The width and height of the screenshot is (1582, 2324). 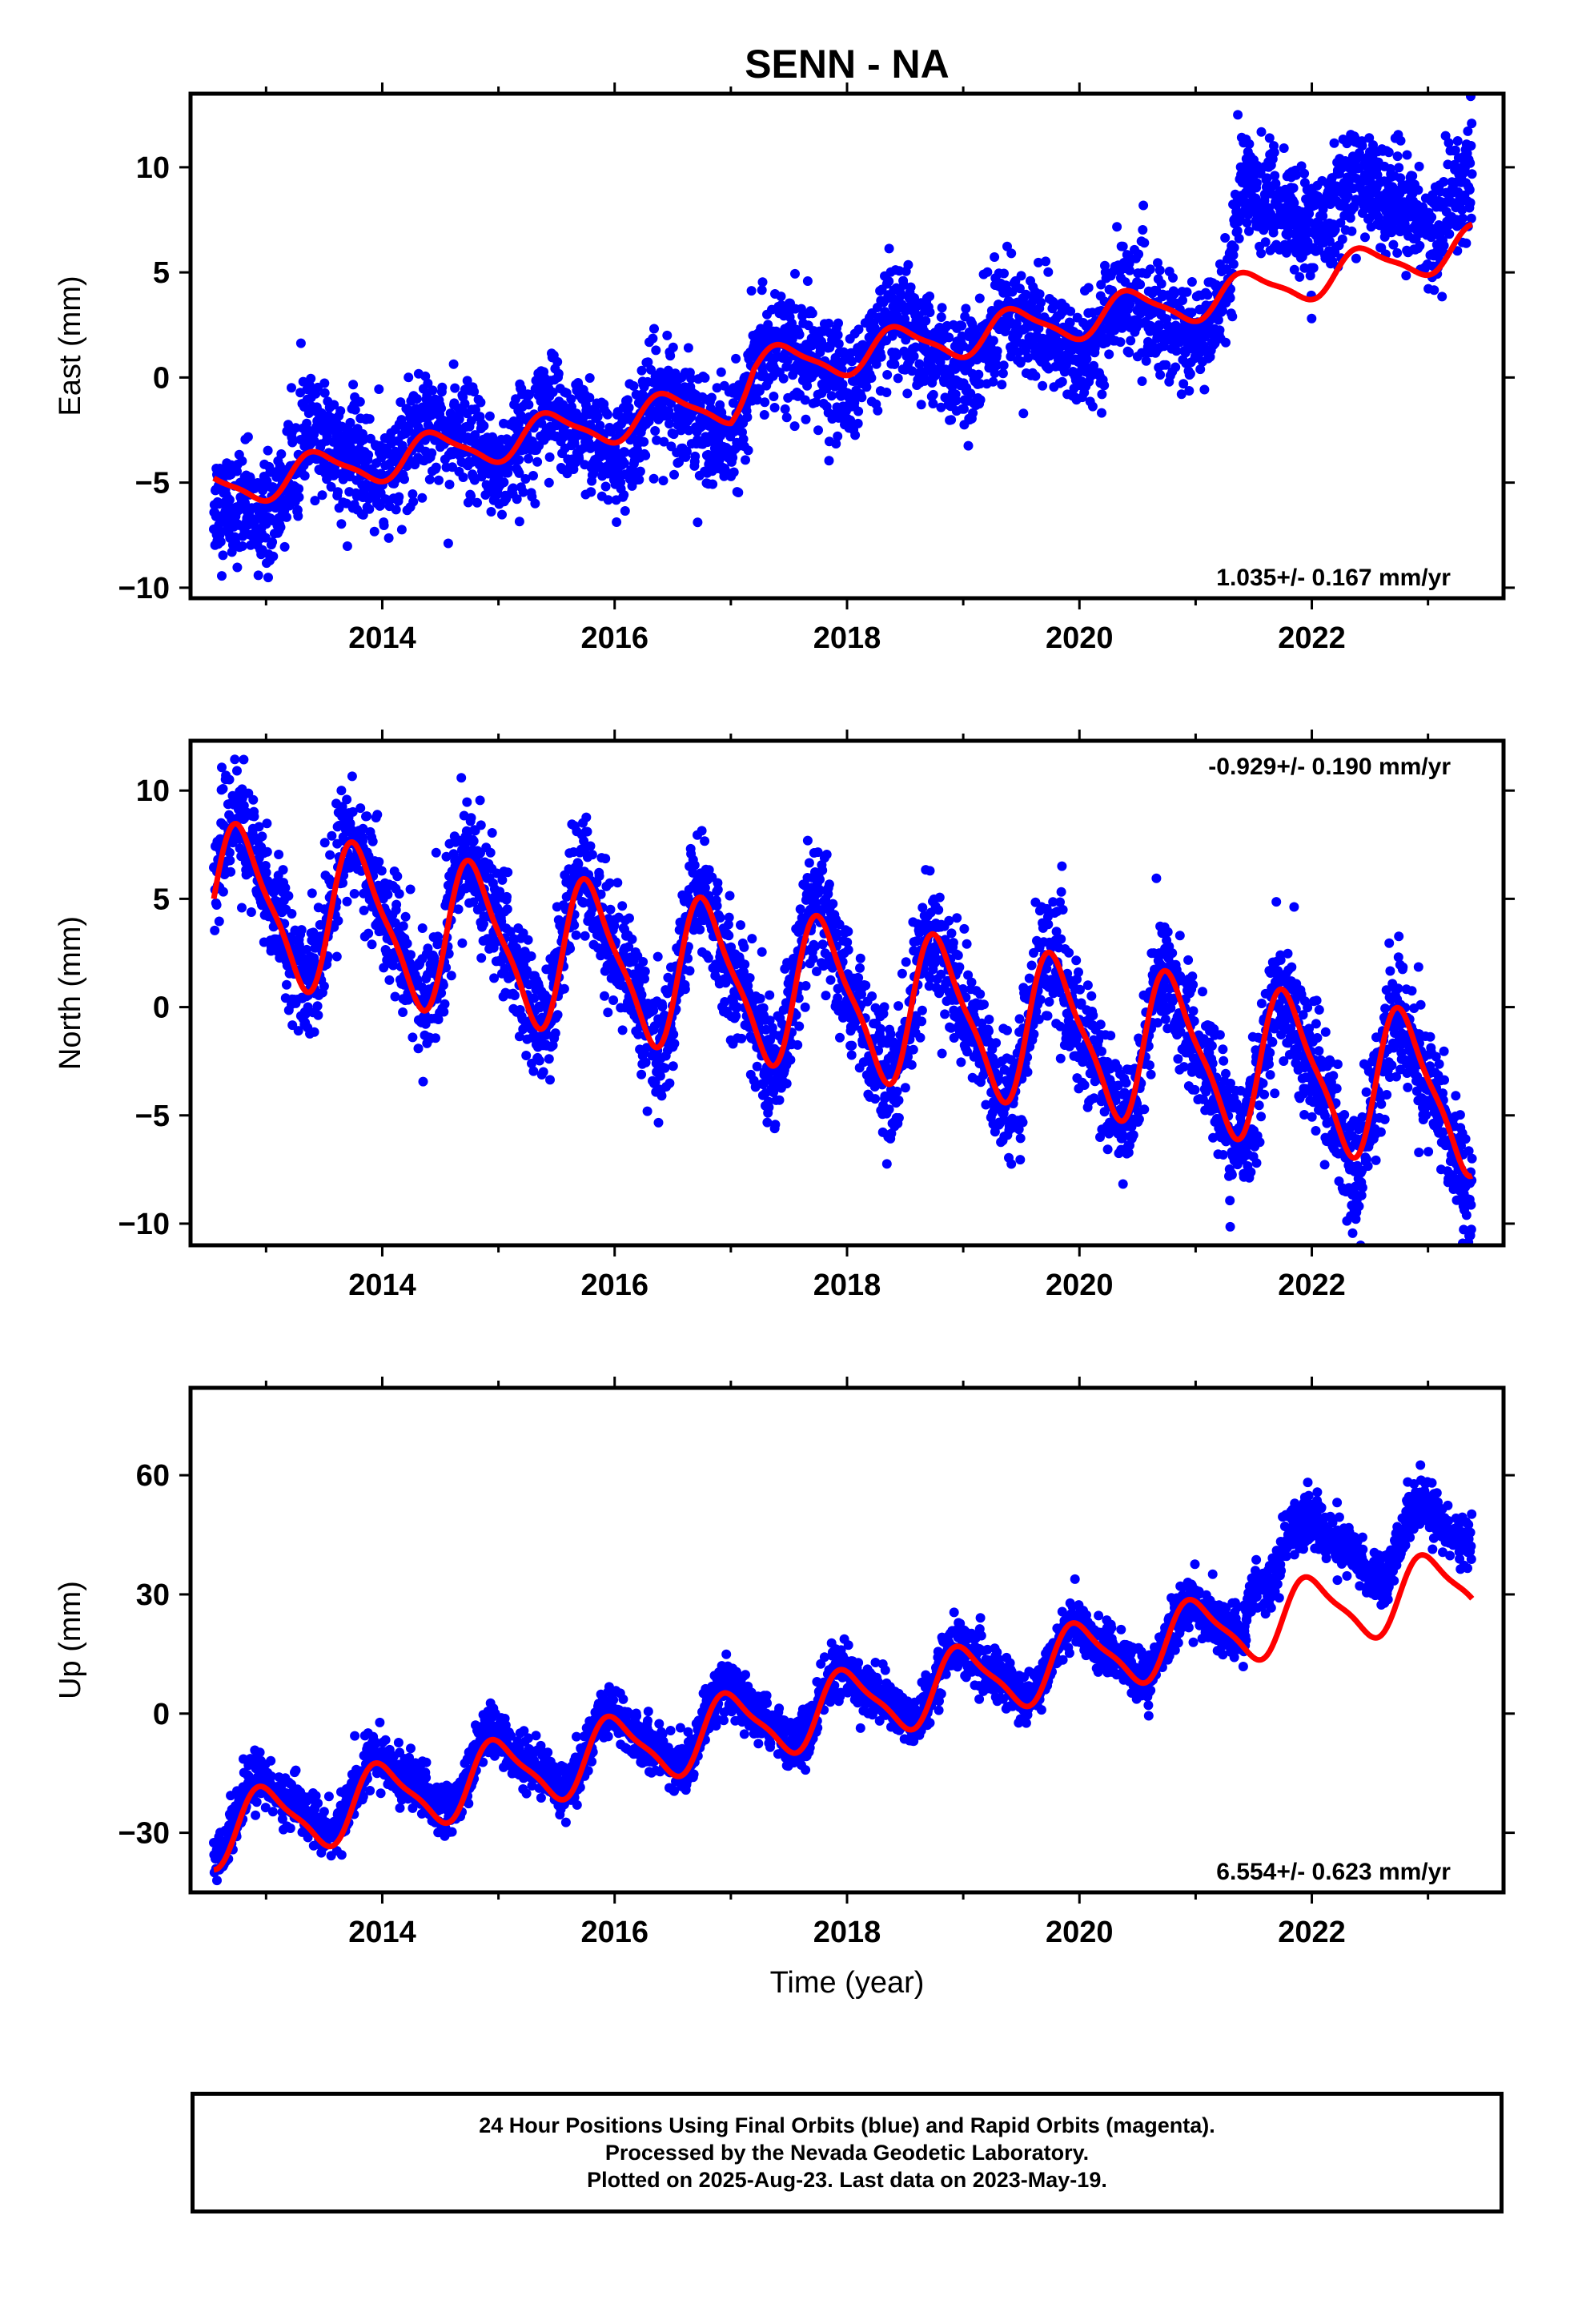 I want to click on x-tick-label: 2022, so click(x=1312, y=638).